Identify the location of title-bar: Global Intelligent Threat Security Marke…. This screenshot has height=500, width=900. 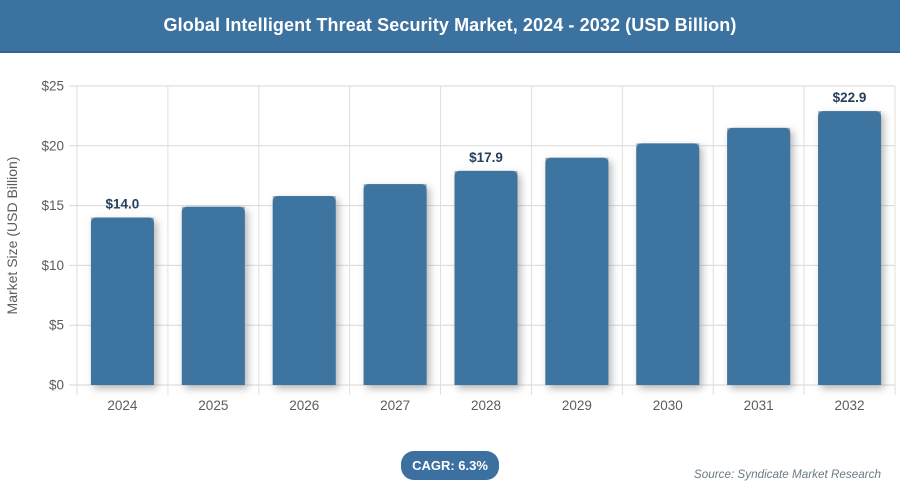
(450, 26).